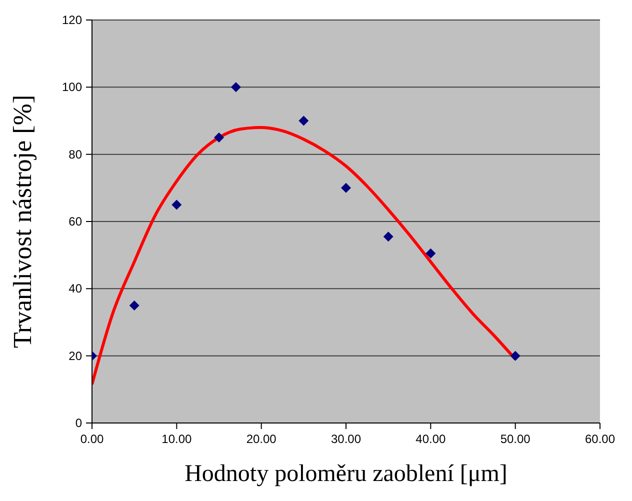  I want to click on y-tick-label: 100, so click(72, 87).